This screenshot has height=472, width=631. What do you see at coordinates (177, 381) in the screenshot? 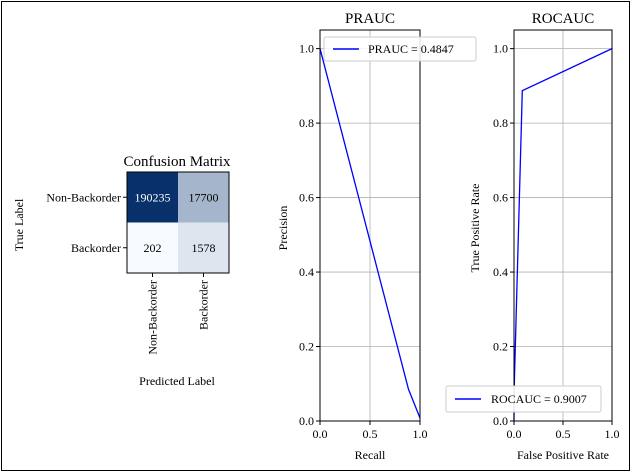
I see `cm-xlabel: Predicted Label` at bounding box center [177, 381].